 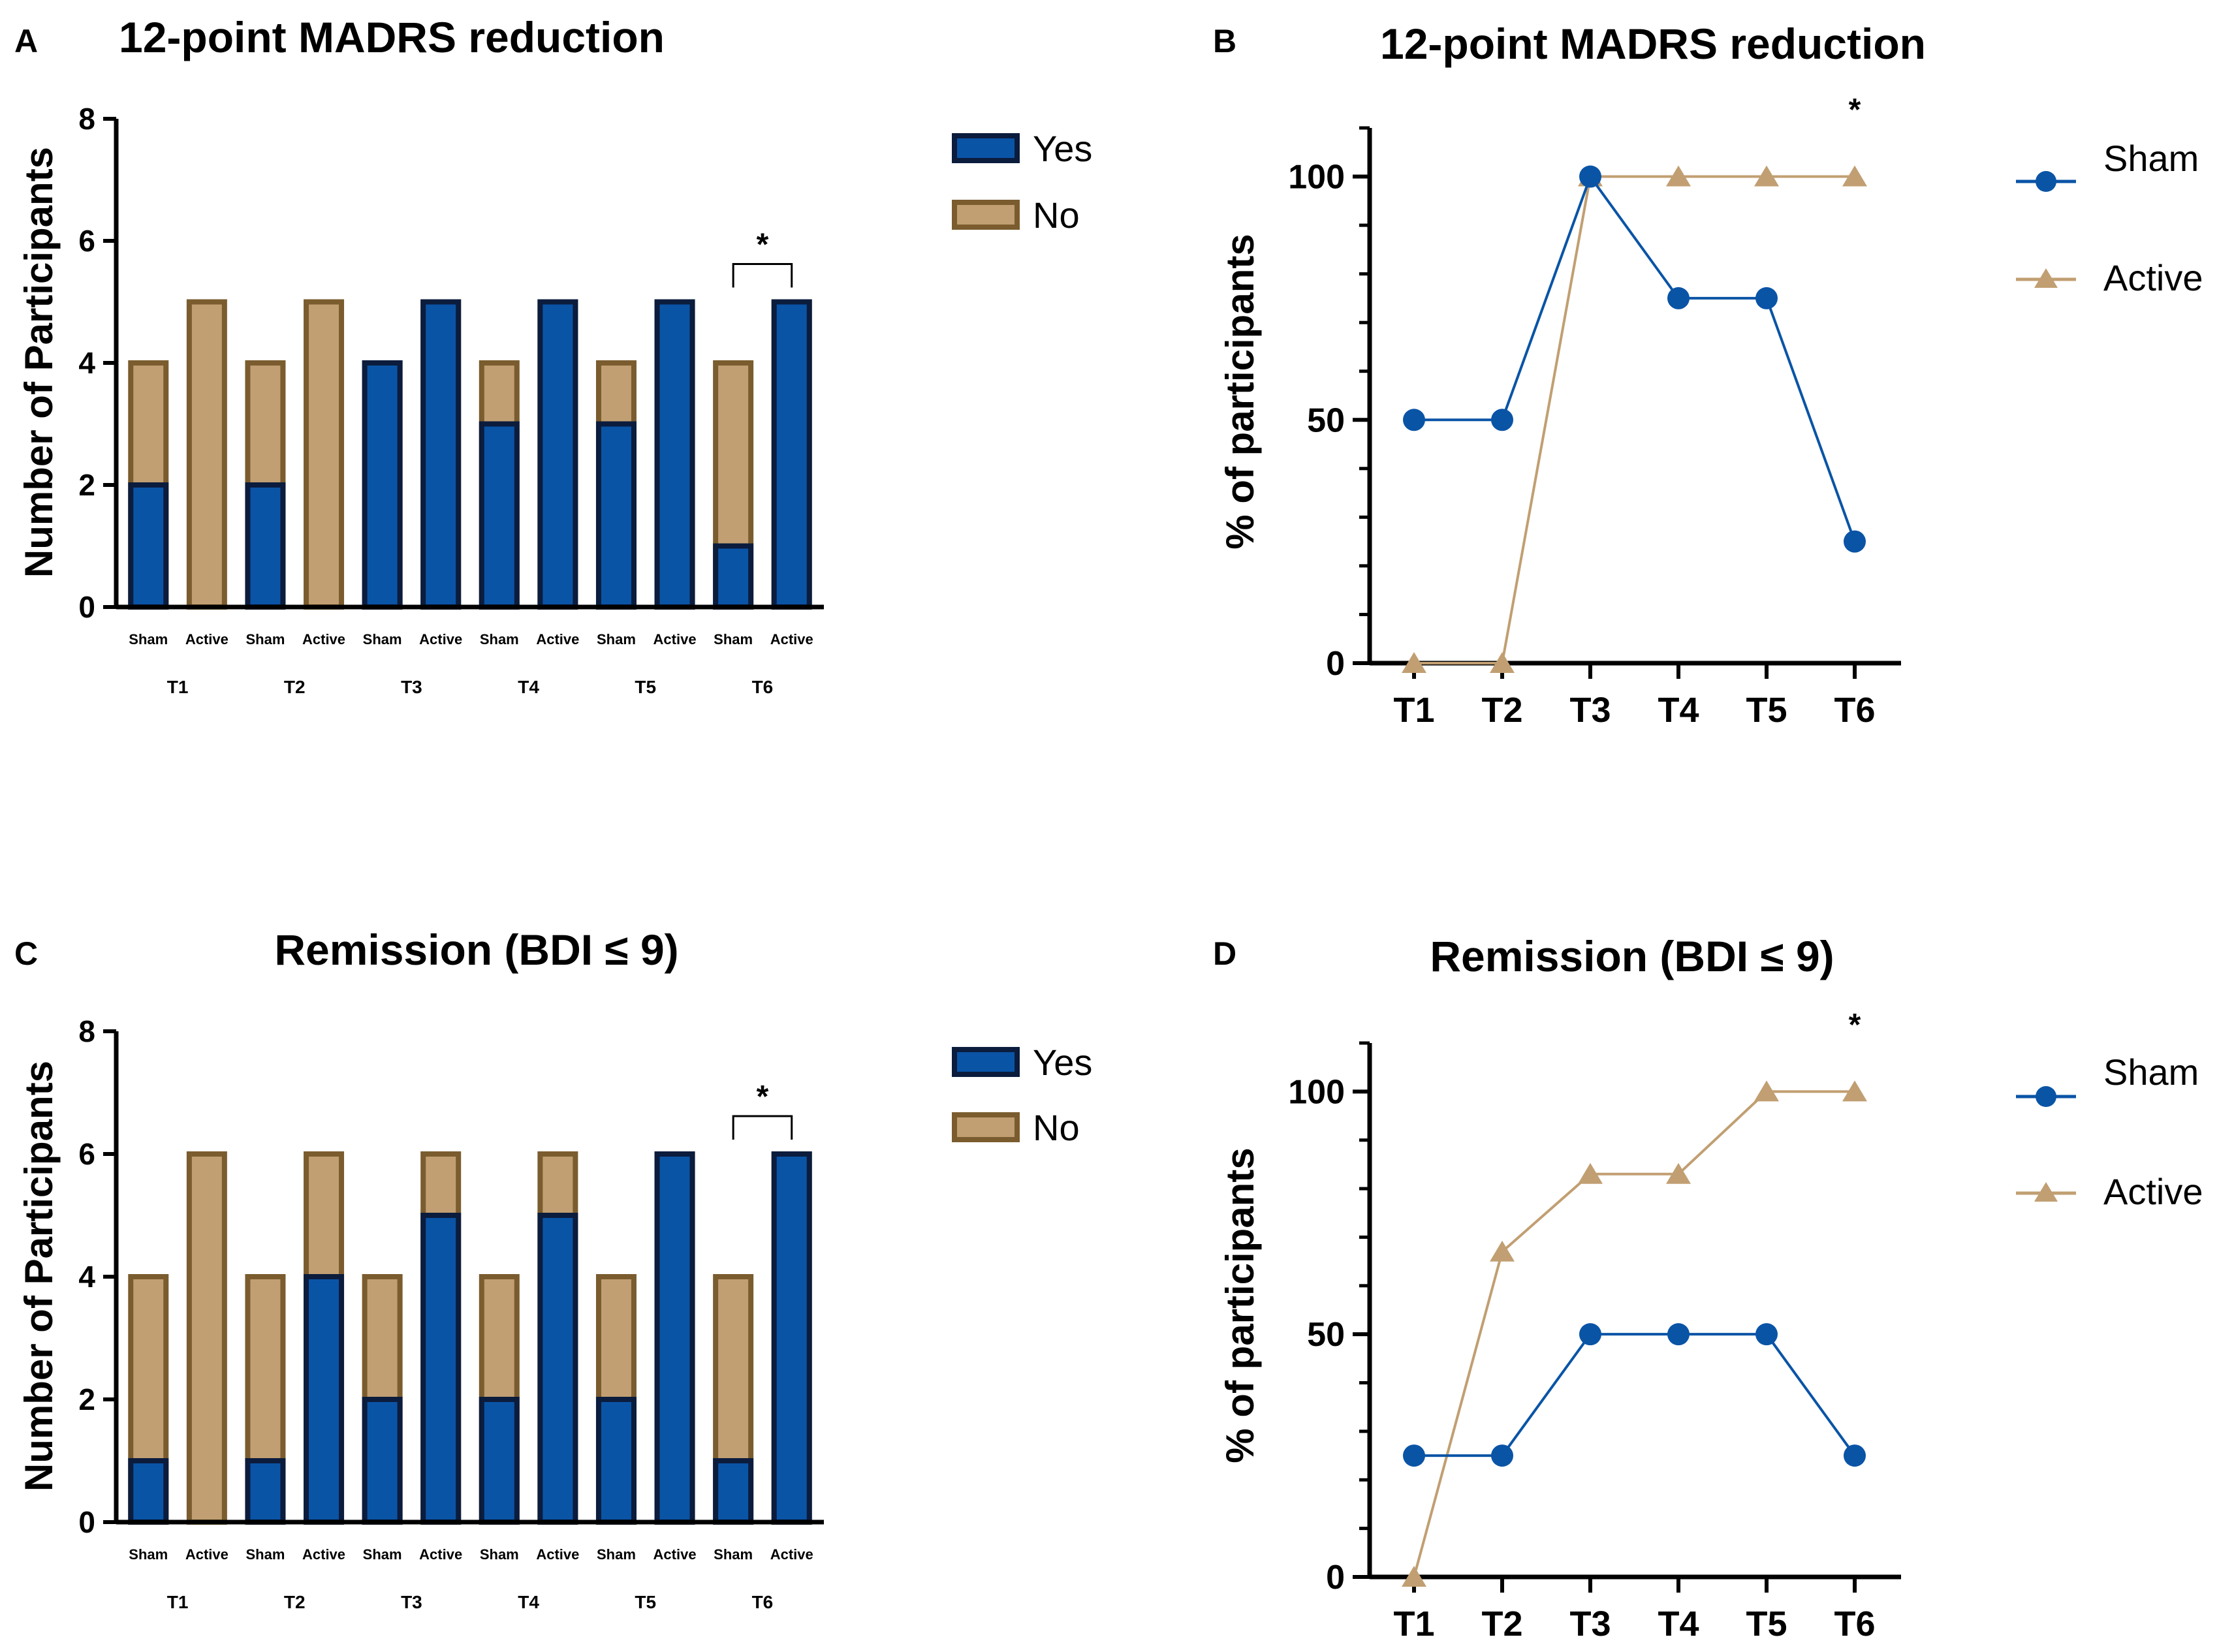 I want to click on a-xcat-T6-Active: Active, so click(x=791, y=639).